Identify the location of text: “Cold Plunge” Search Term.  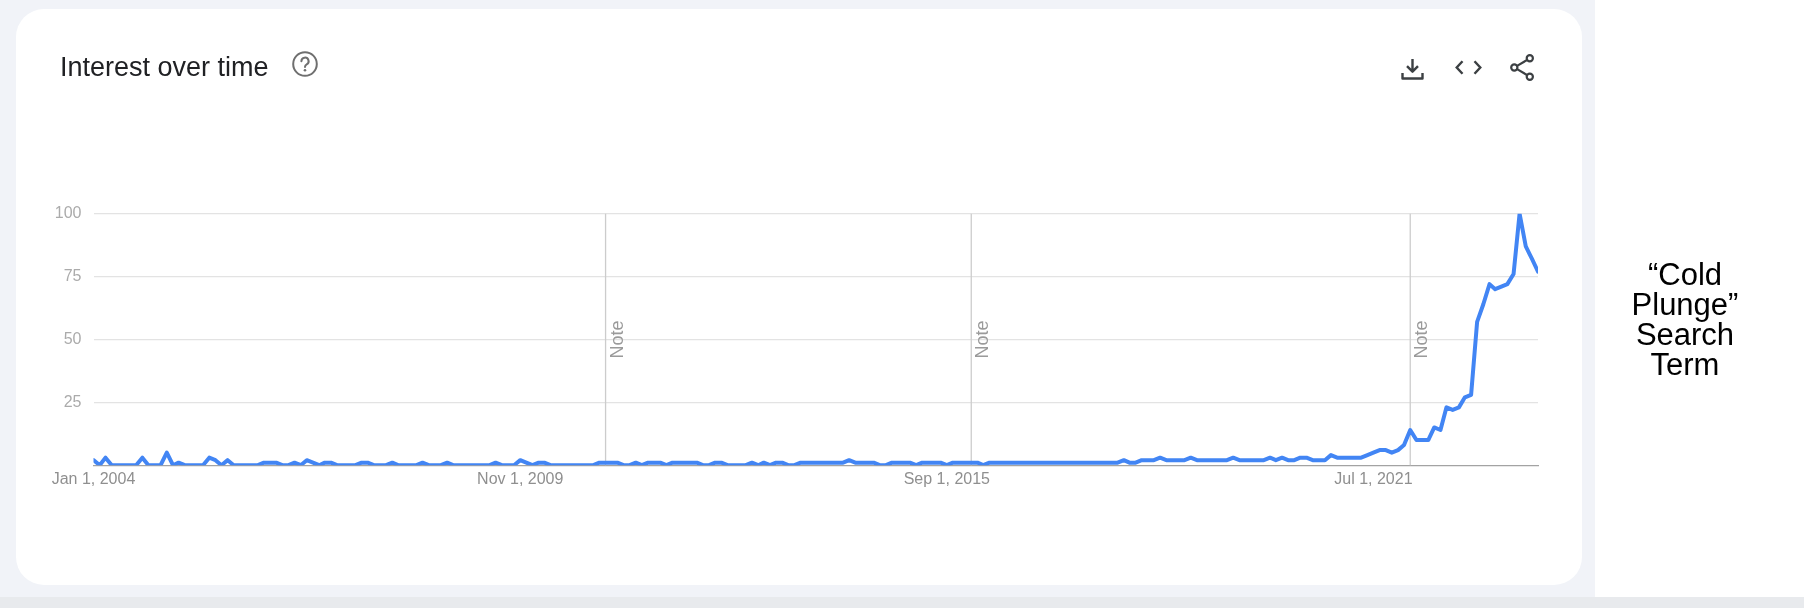
(1685, 319).